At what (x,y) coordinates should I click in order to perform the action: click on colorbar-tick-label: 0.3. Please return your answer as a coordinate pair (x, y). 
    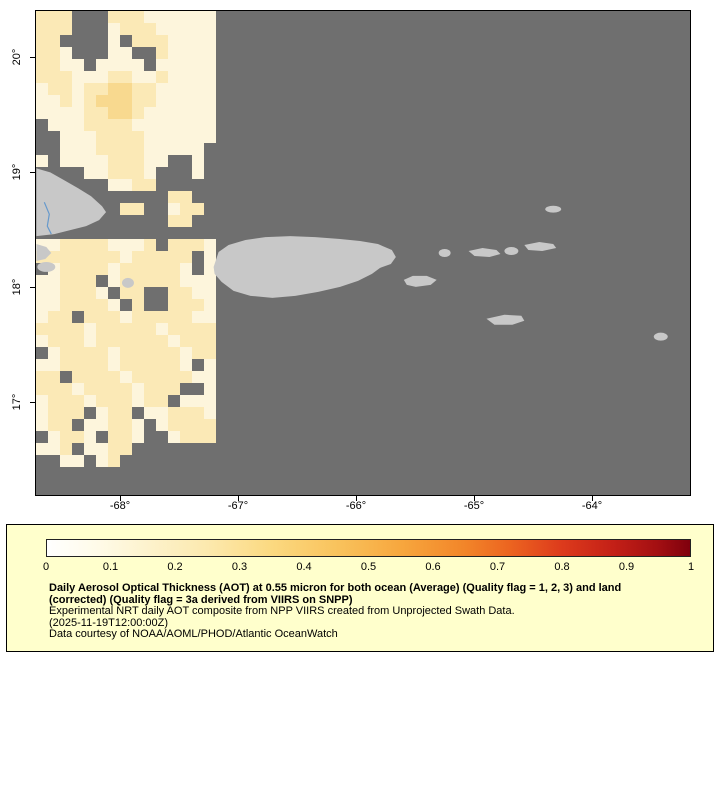
    Looking at the image, I should click on (239, 567).